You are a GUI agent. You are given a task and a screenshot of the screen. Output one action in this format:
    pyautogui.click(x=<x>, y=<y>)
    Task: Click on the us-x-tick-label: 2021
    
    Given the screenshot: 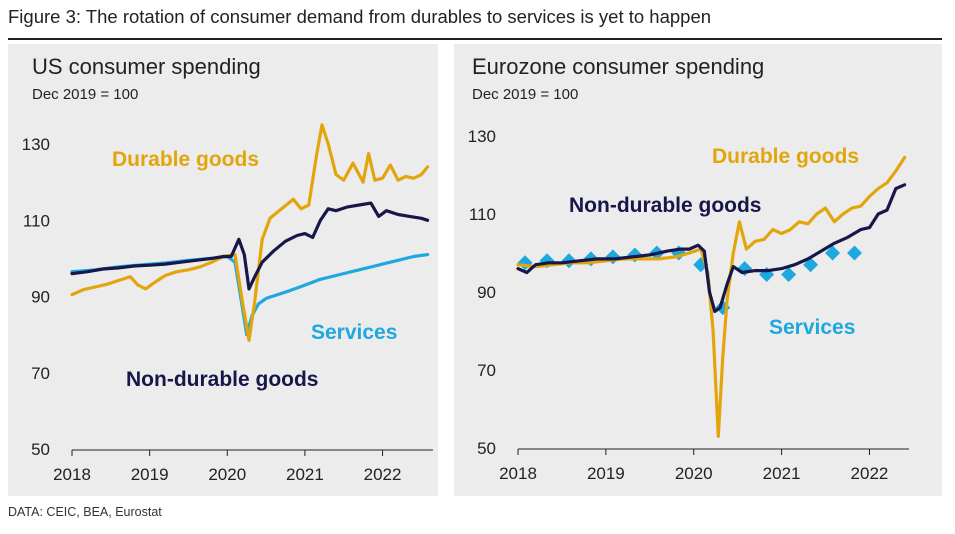 What is the action you would take?
    pyautogui.click(x=305, y=474)
    